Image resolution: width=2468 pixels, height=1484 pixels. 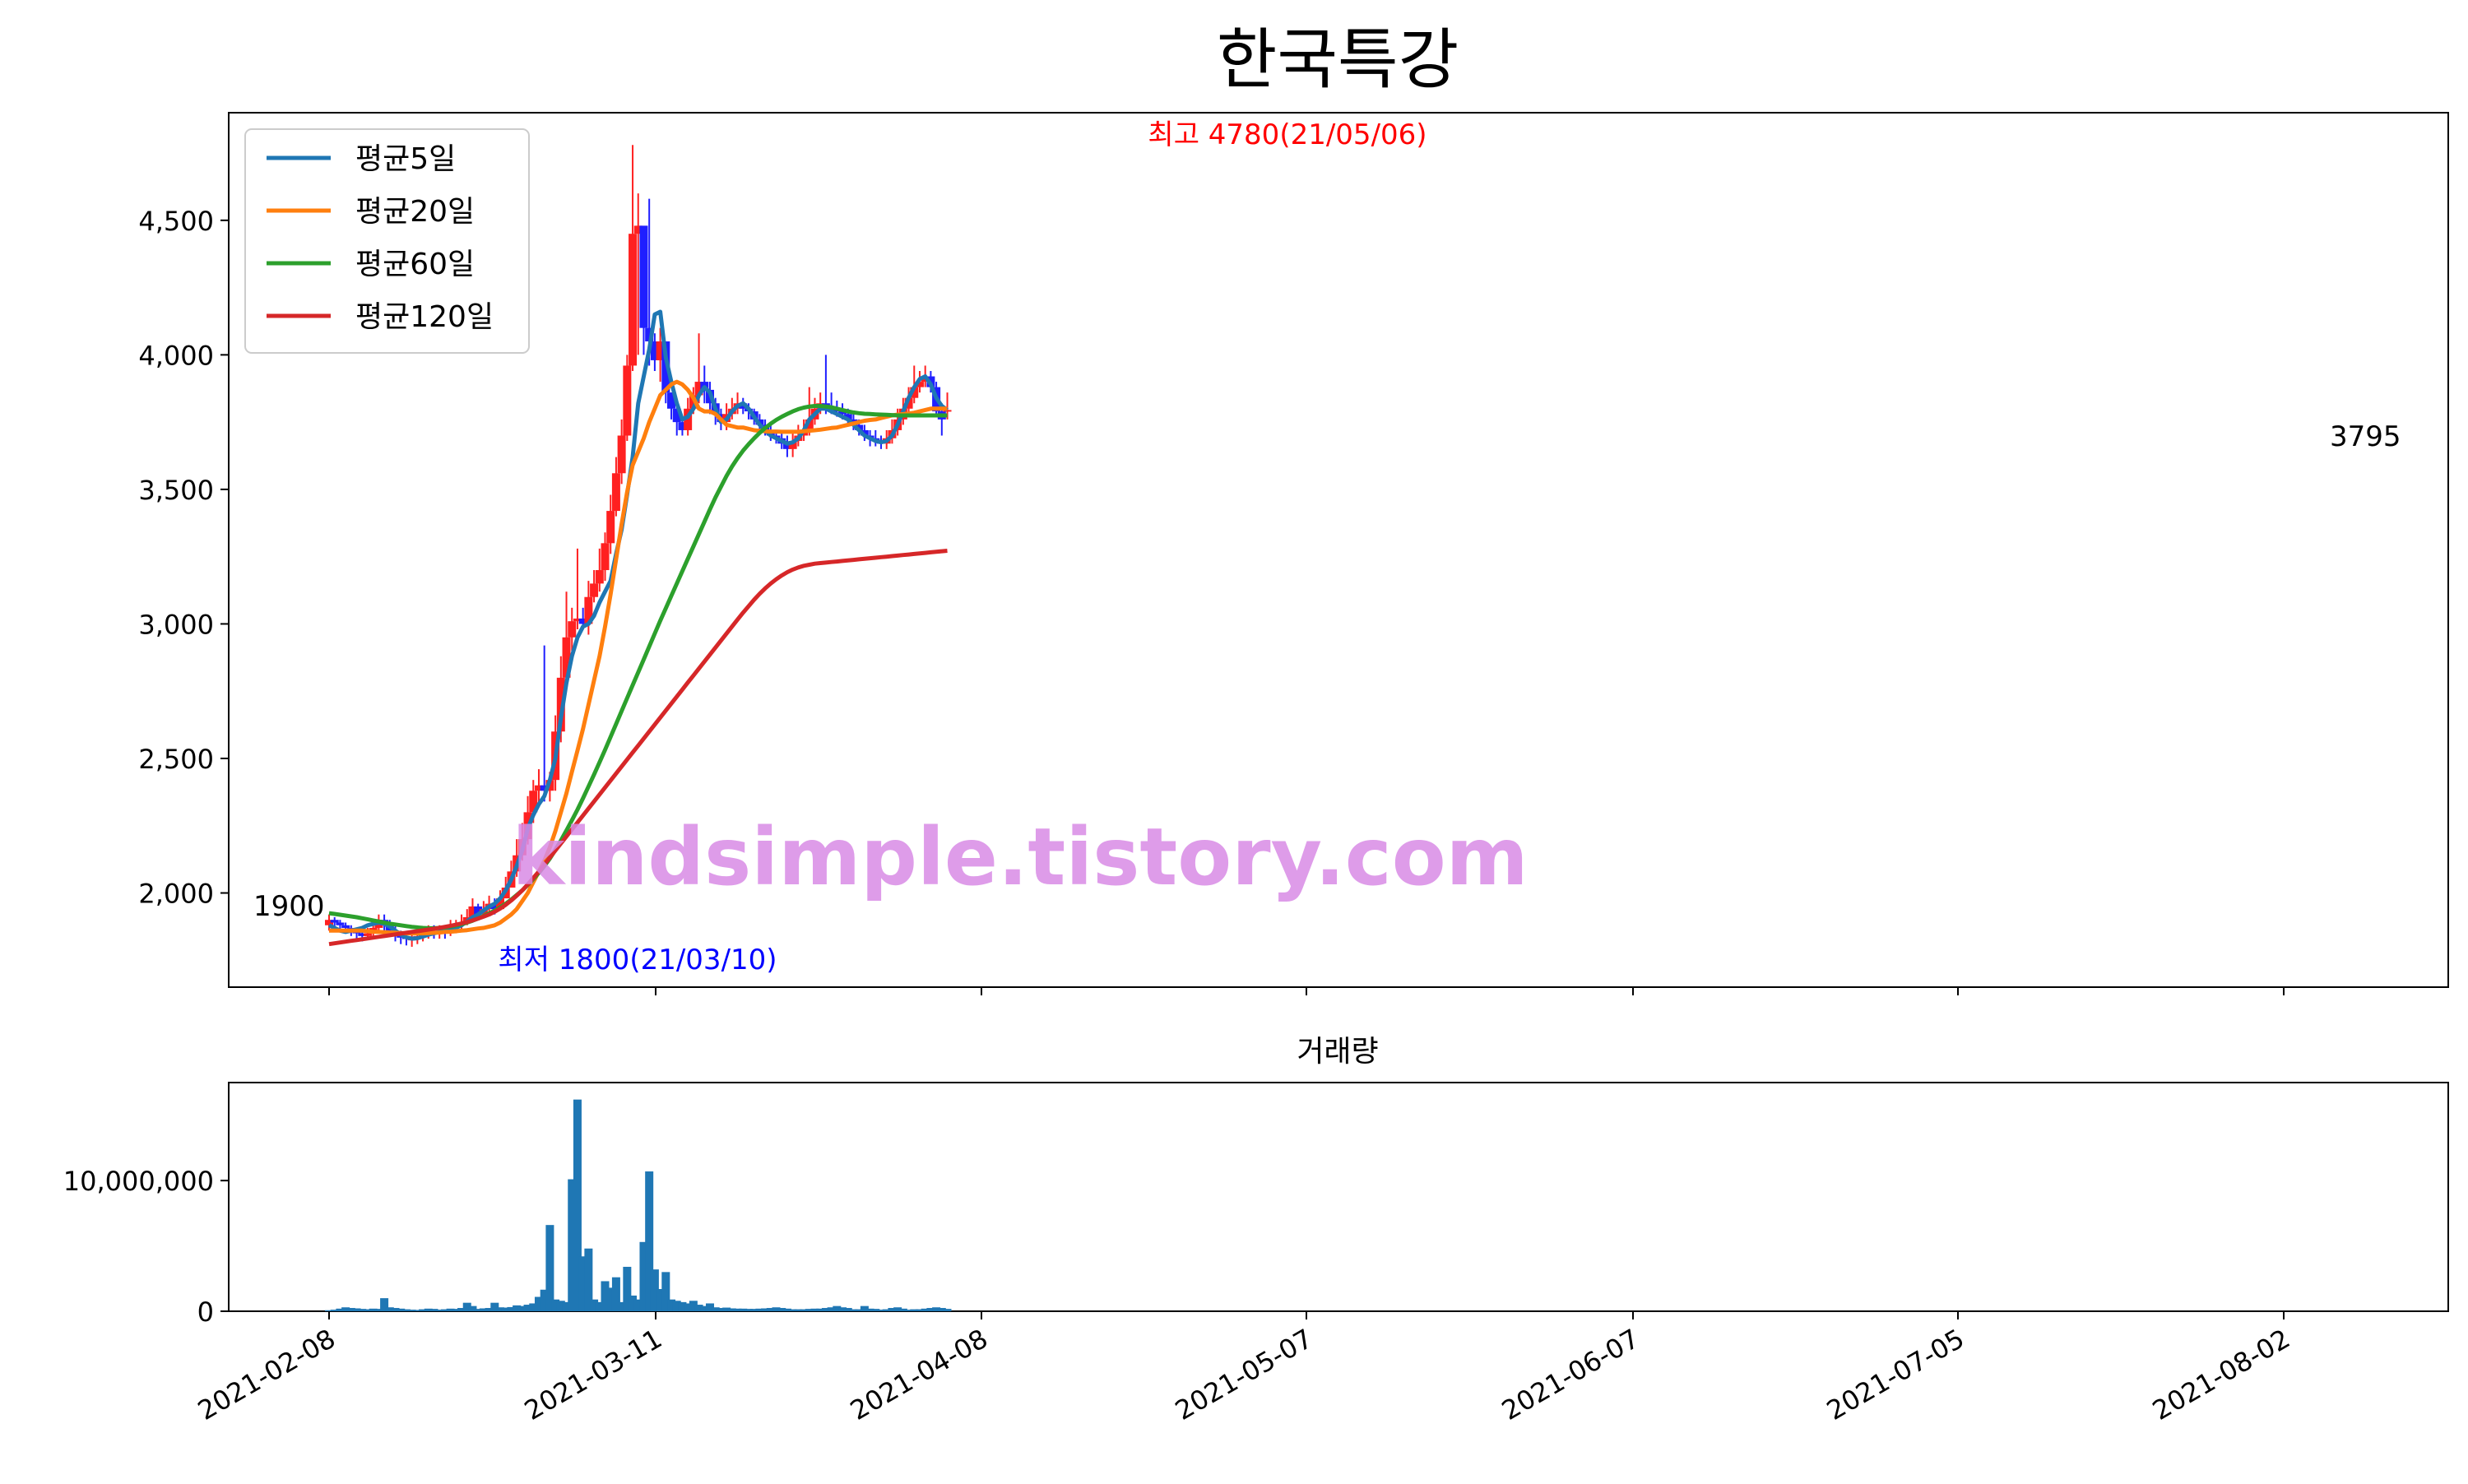 What do you see at coordinates (138, 1181) in the screenshot?
I see `volume-y-tick-label: 10,000,000` at bounding box center [138, 1181].